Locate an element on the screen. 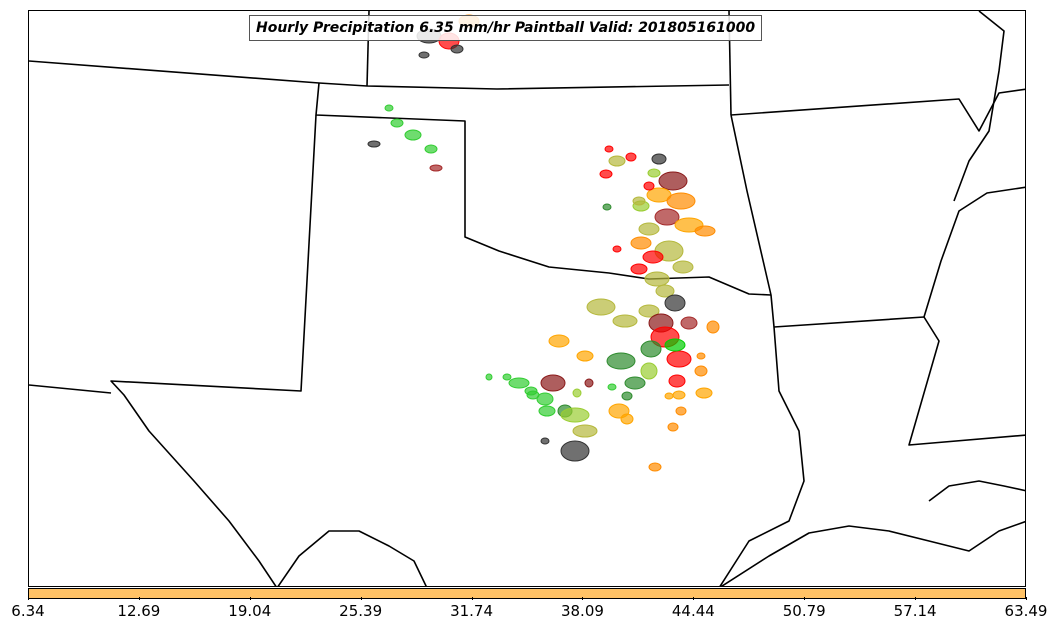 Image resolution: width=1060 pixels, height=633 pixels. colorbar-tick-label: 19.04 is located at coordinates (250, 611).